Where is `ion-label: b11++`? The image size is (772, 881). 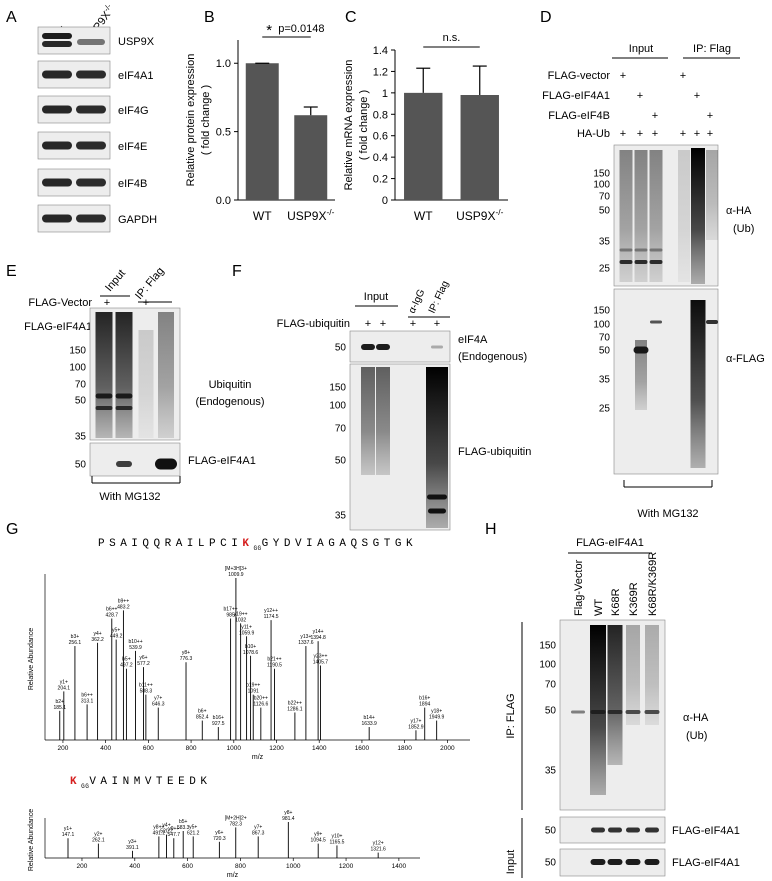
ion-label: b11++ is located at coordinates (146, 686).